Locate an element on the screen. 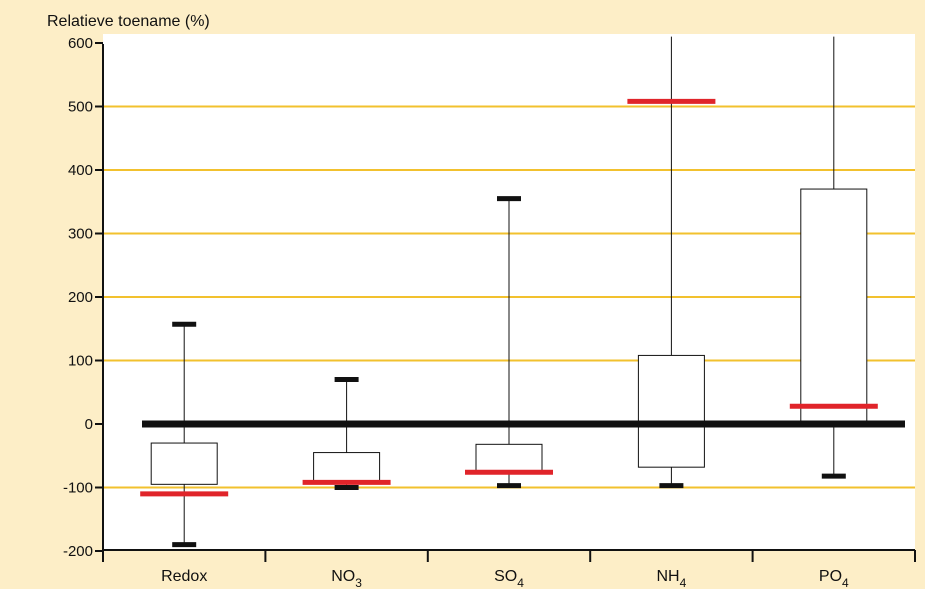  y-tick-label: 0 is located at coordinates (89, 424).